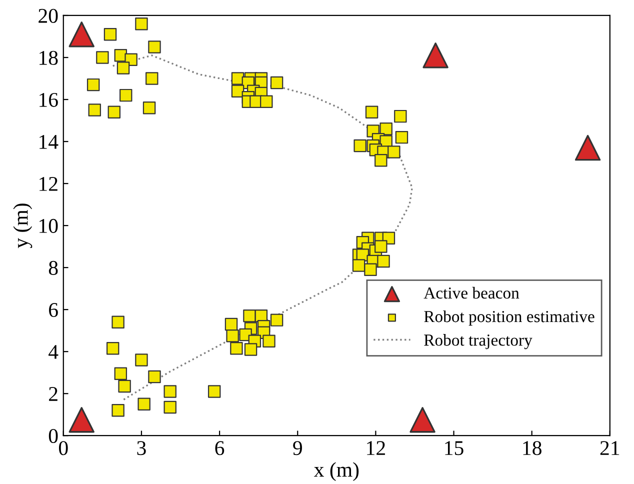 The image size is (634, 484). I want to click on x-tick-label: 9, so click(297, 448).